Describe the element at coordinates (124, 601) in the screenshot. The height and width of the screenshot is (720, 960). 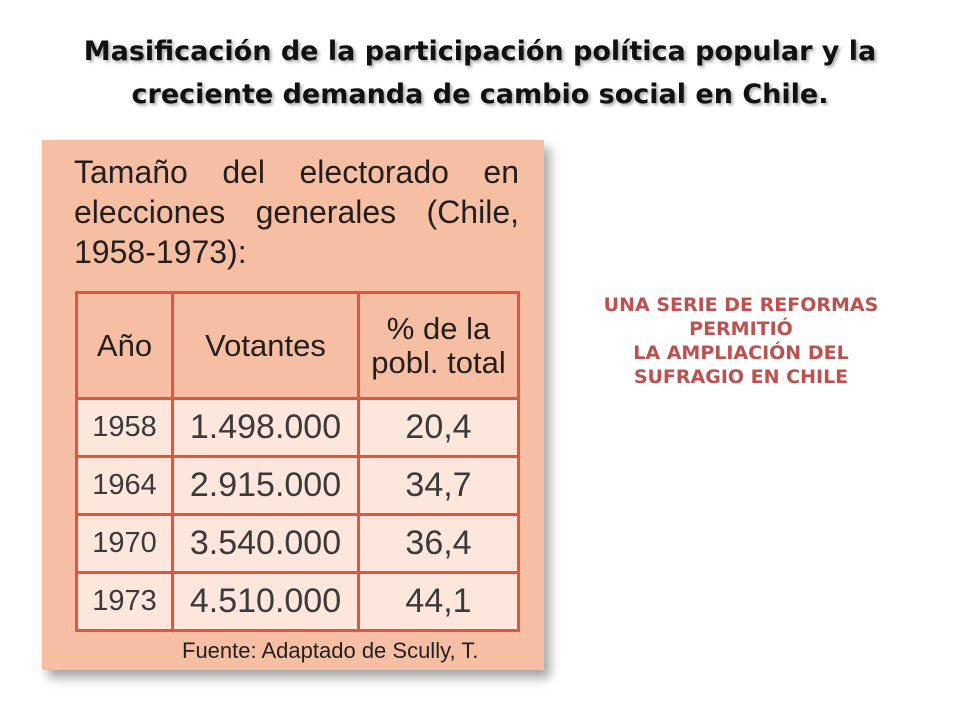
I see `cell-year: 1973` at that location.